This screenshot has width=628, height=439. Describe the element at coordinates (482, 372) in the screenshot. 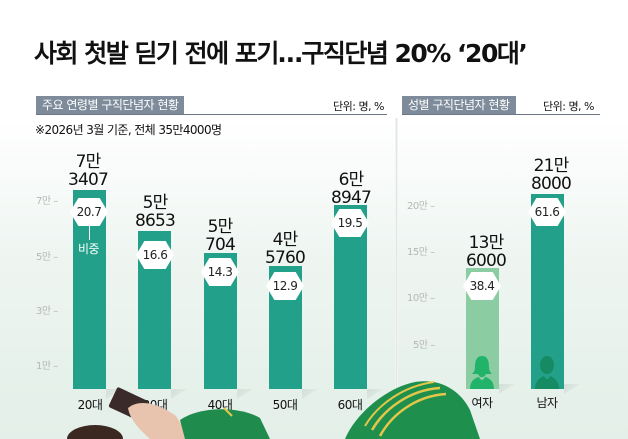

I see `female-person-icon` at that location.